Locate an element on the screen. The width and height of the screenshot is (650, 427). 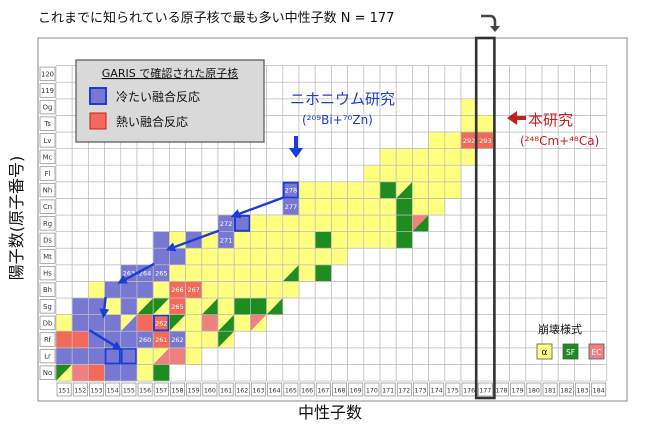
nihonium-title: ニホニウム研究 is located at coordinates (342, 99).